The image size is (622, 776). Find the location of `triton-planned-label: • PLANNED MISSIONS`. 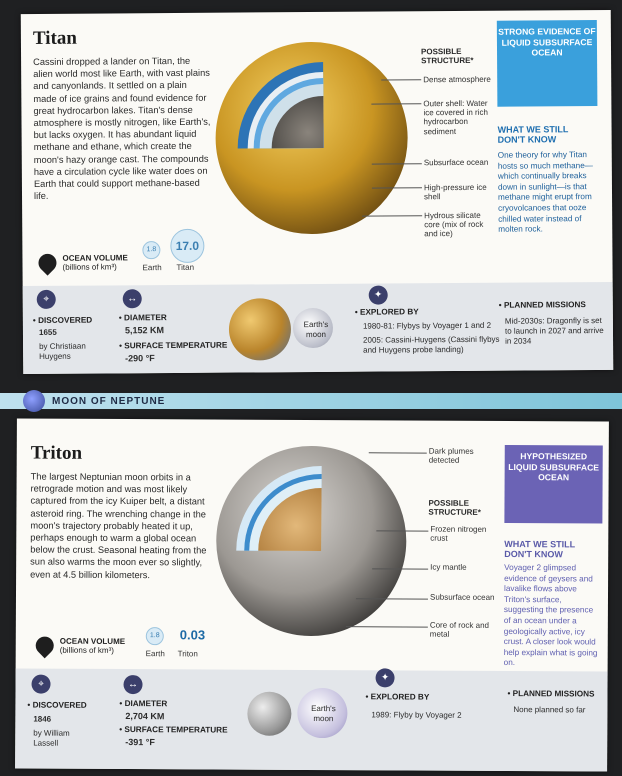

triton-planned-label: • PLANNED MISSIONS is located at coordinates (551, 694).